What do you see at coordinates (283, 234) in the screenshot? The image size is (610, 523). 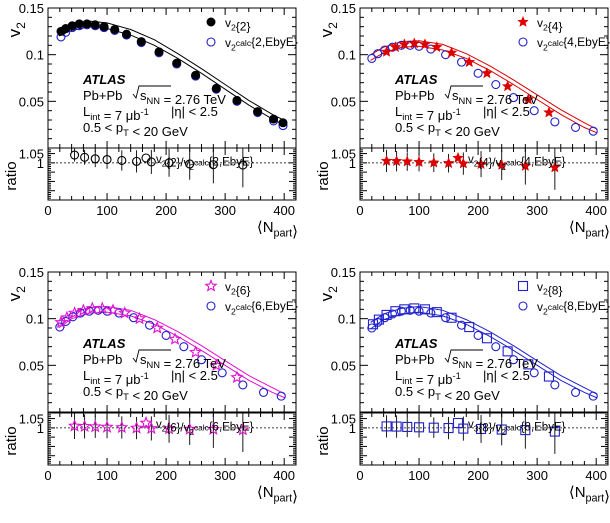 I see `label-part: part` at bounding box center [283, 234].